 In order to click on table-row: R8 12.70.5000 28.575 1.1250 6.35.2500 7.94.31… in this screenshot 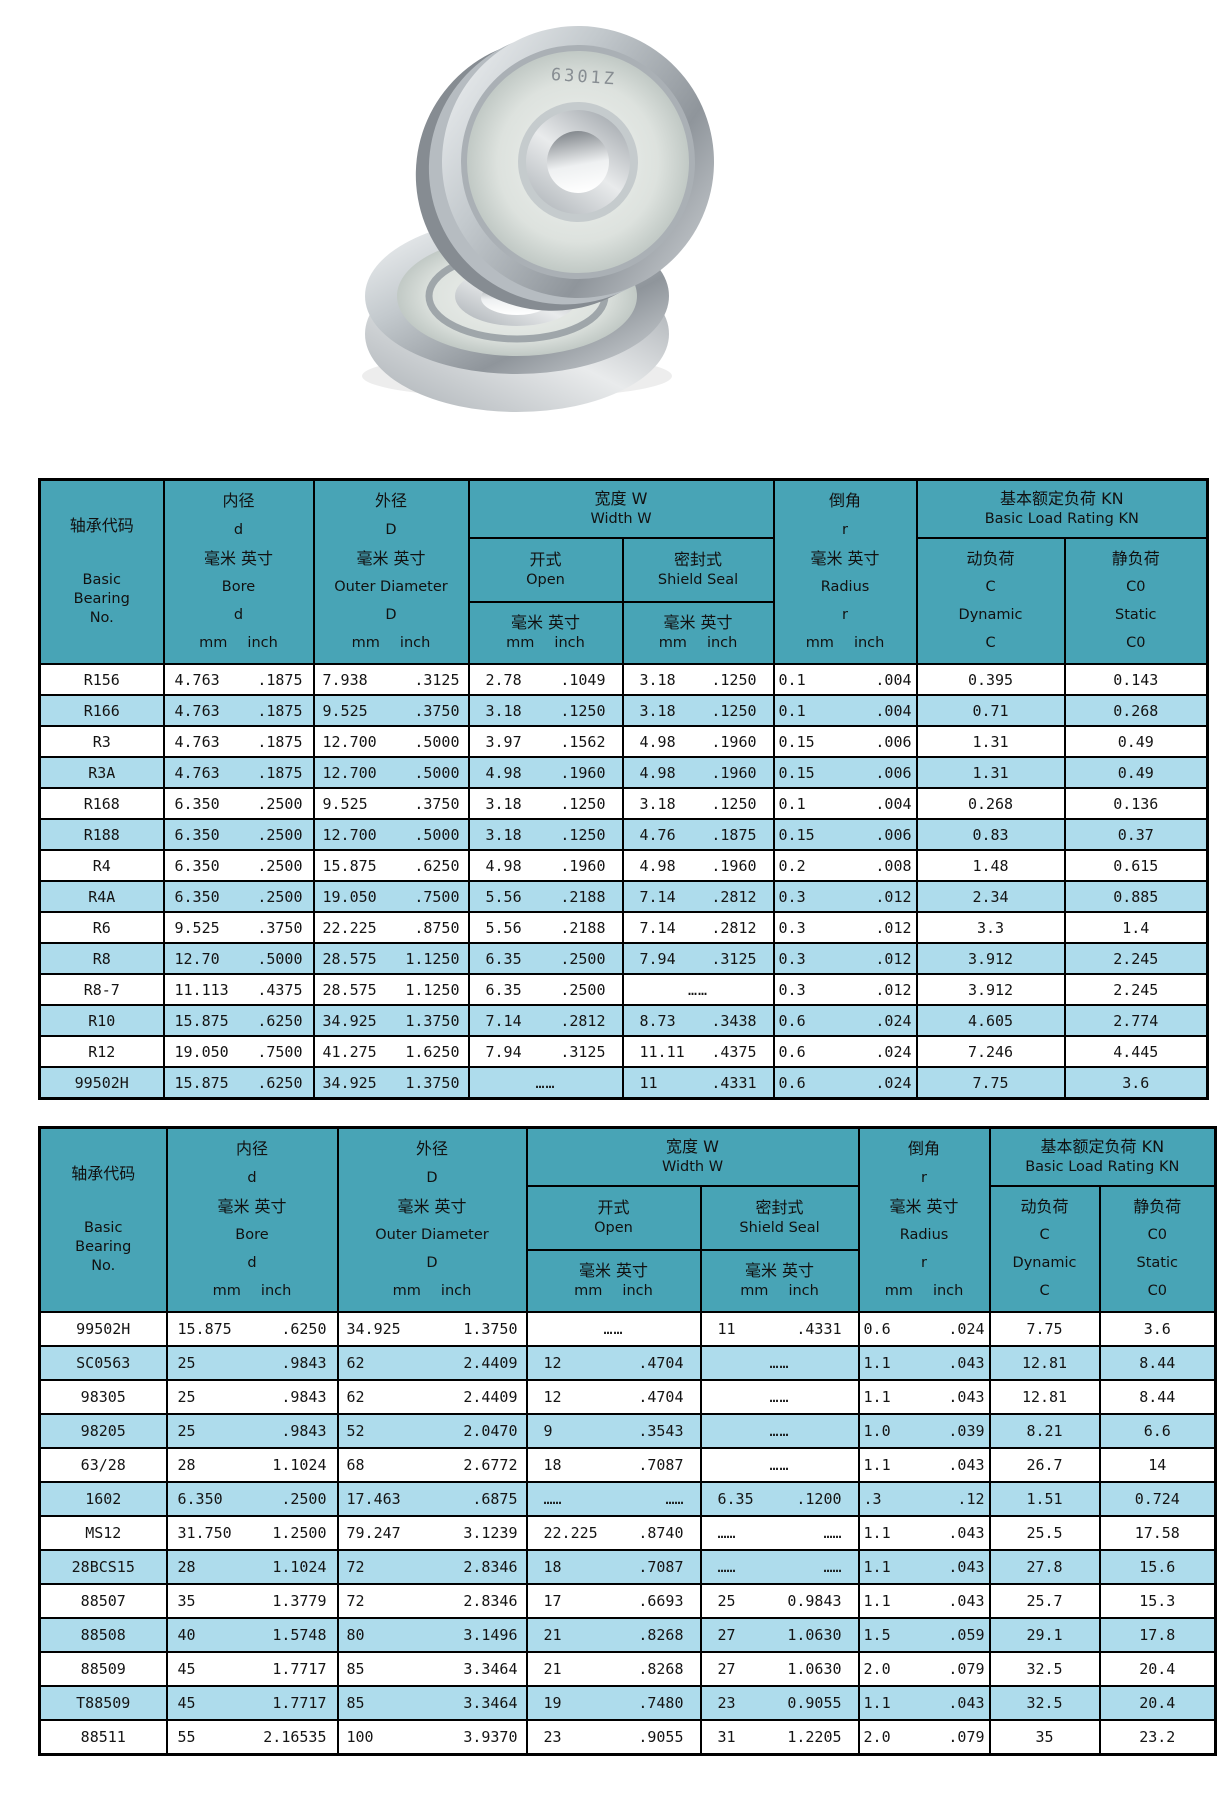, I will do `click(623, 958)`.